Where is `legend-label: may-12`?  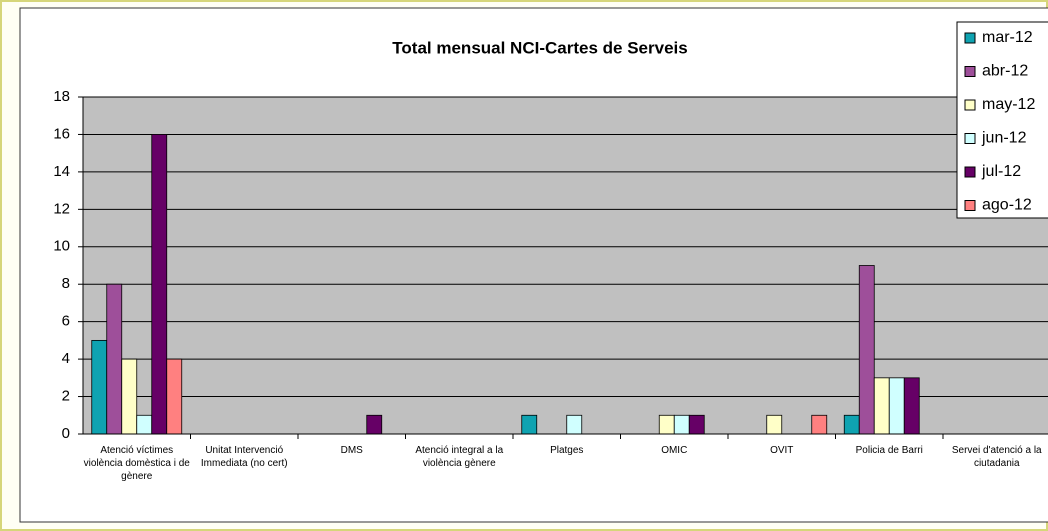
legend-label: may-12 is located at coordinates (1008, 104).